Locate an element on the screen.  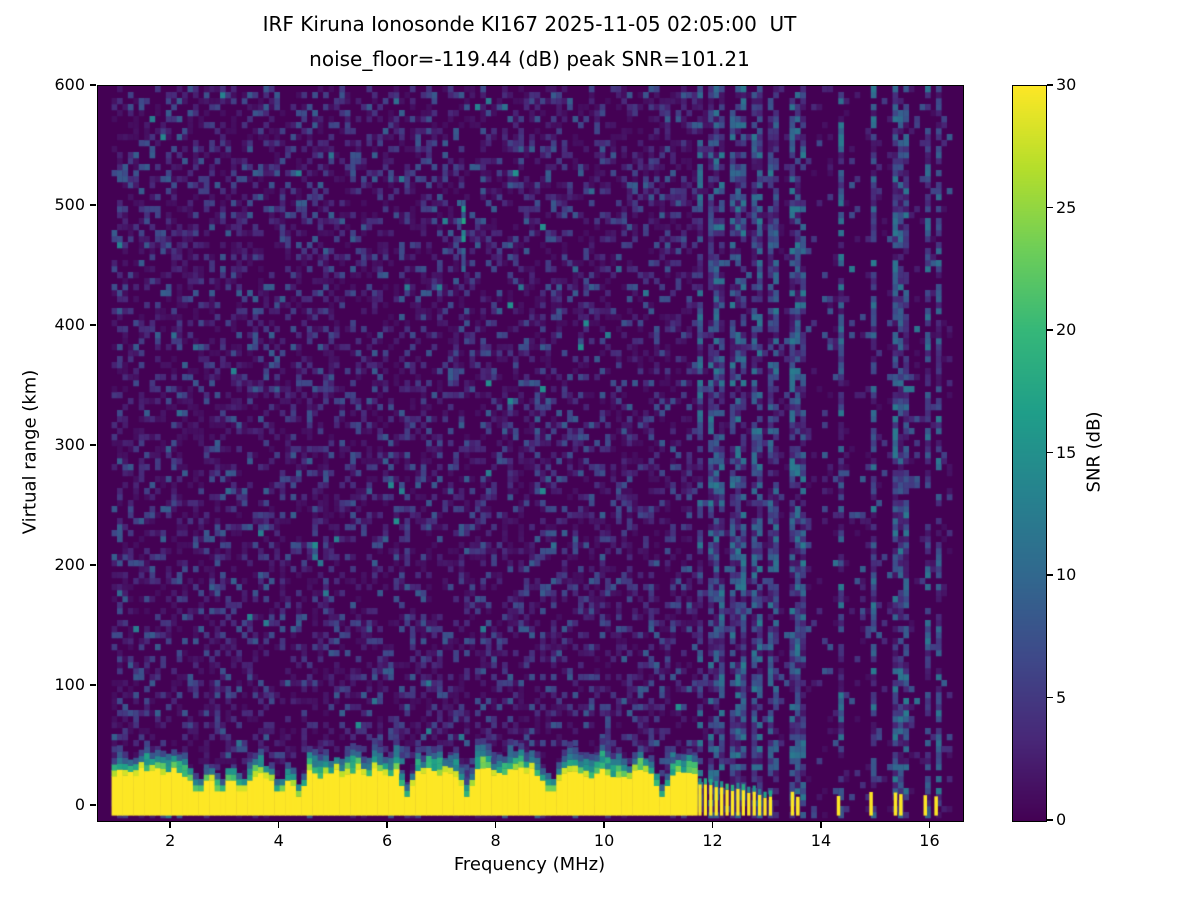
colorbar is located at coordinates (1029, 453).